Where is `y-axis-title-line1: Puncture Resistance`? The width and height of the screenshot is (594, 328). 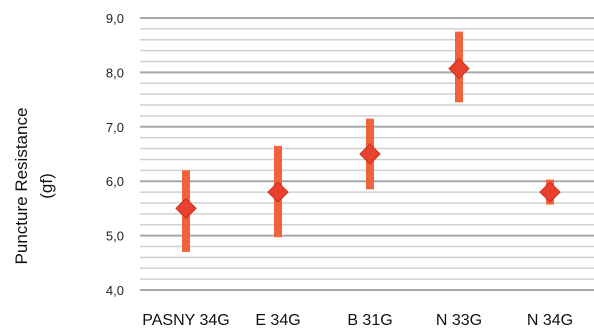
y-axis-title-line1: Puncture Resistance is located at coordinates (21, 186).